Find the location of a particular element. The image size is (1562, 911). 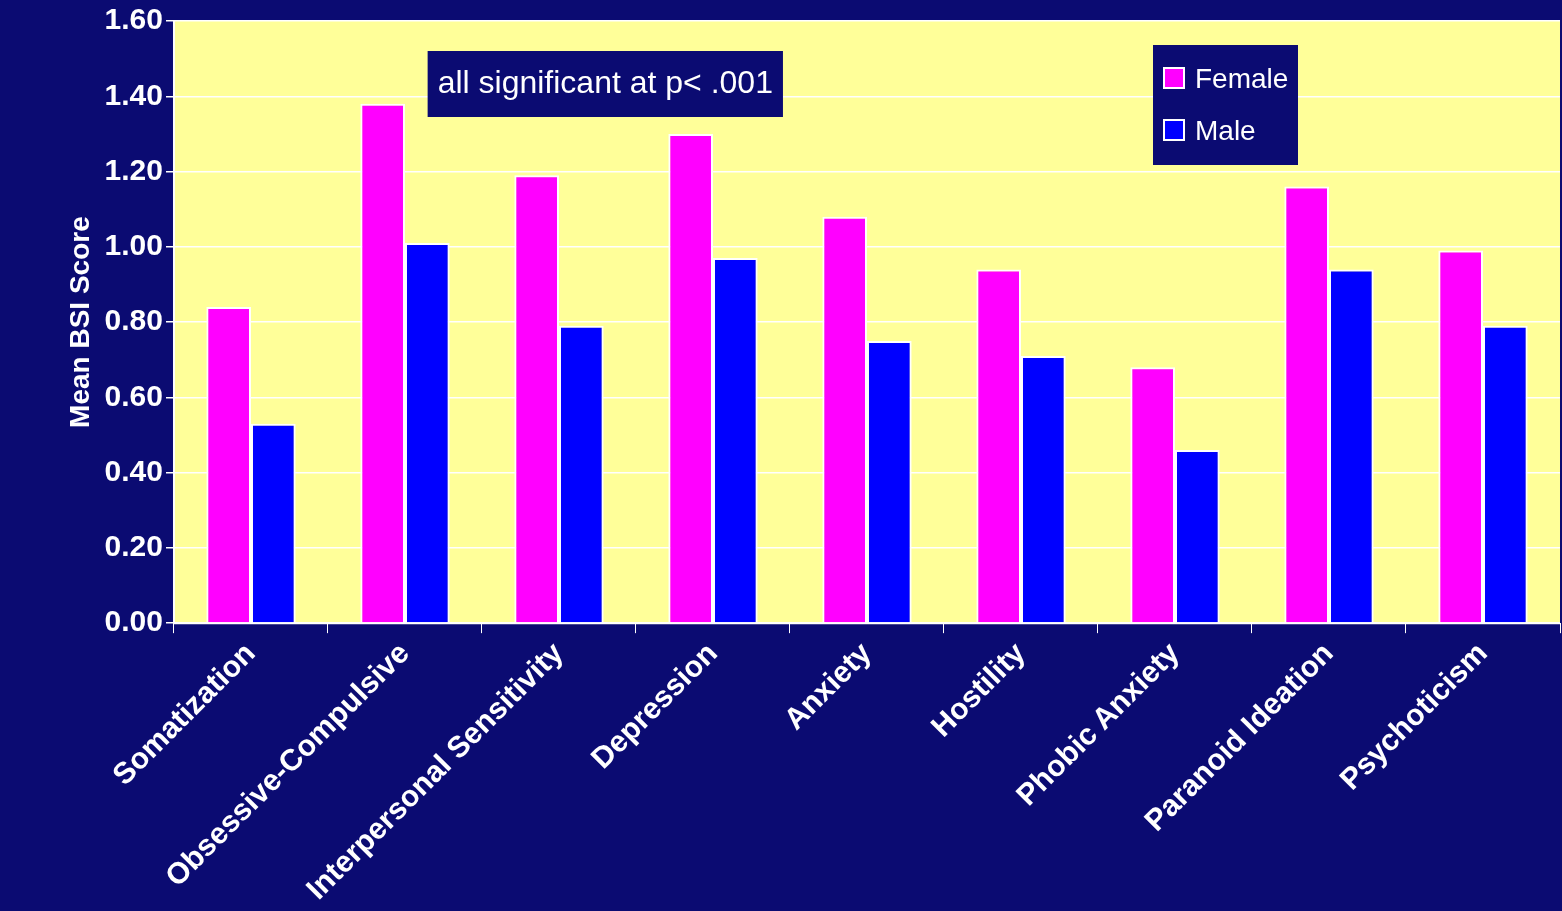

y-tick-label: 0.20 is located at coordinates (133, 546).